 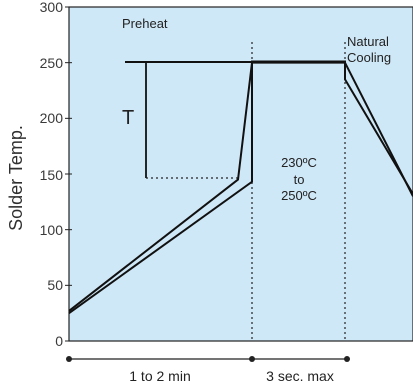 I want to click on y-axis-title: Solder Temp., so click(x=16, y=178).